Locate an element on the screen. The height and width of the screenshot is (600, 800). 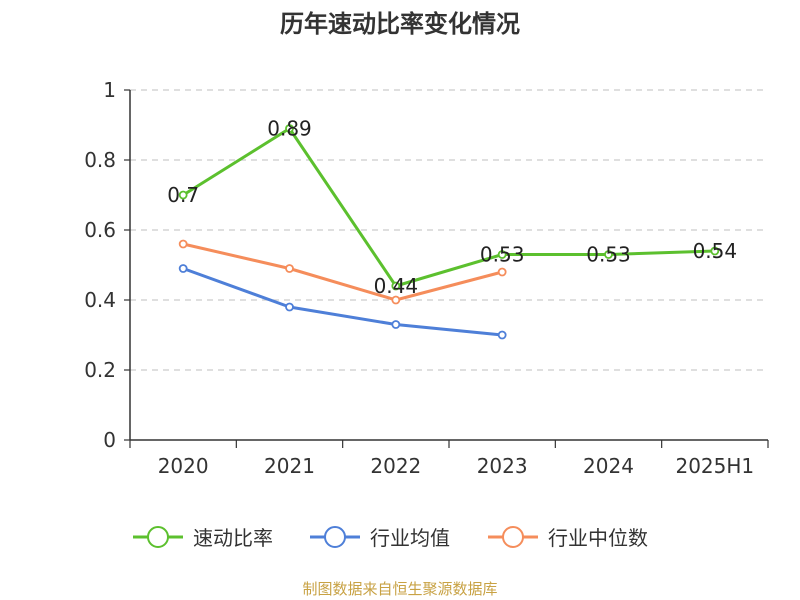
data-label: 0.7 is located at coordinates (183, 195).